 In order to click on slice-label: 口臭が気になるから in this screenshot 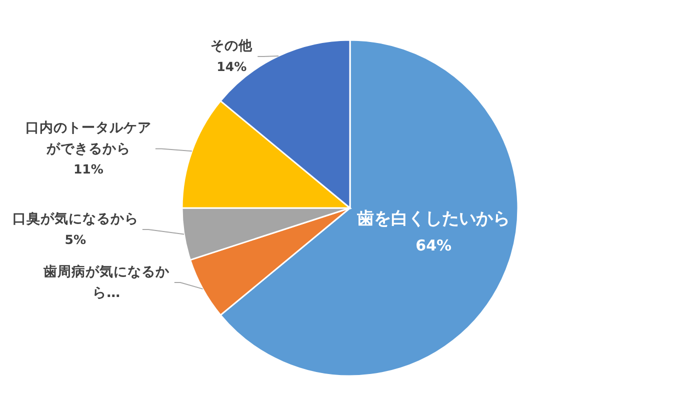, I will do `click(75, 219)`.